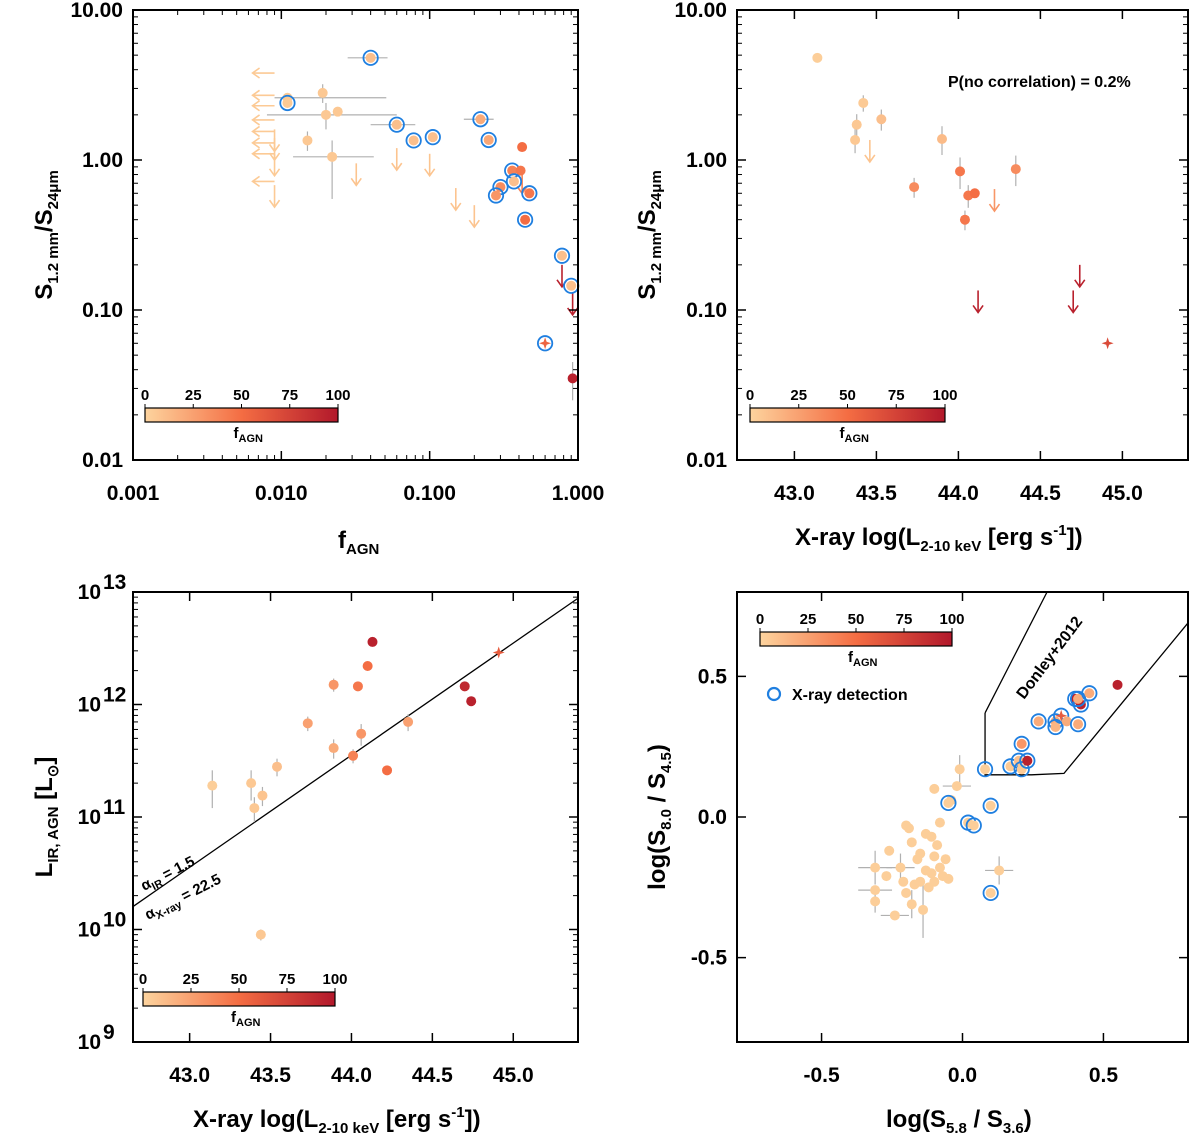 The image size is (1200, 1147). What do you see at coordinates (1050, 658) in the screenshot?
I see `panel-d-wedge-label: Donley+2012` at bounding box center [1050, 658].